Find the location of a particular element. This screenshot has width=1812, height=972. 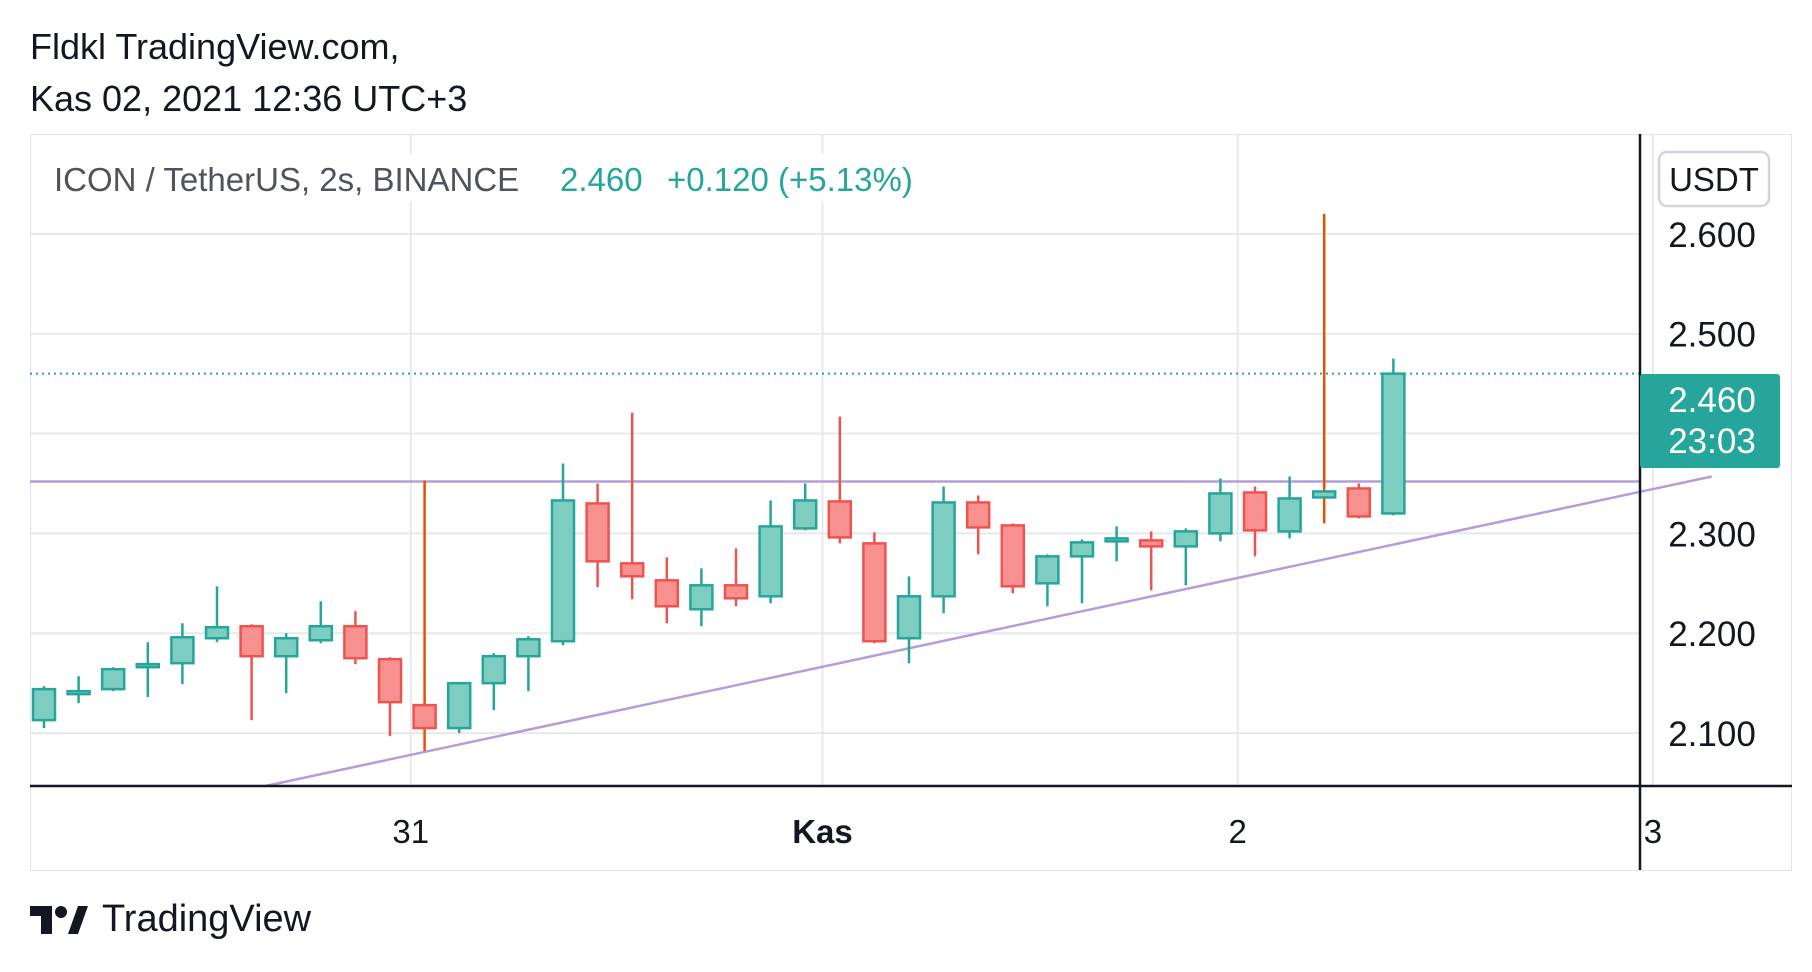

footer-brand: TradingView is located at coordinates (170, 919).